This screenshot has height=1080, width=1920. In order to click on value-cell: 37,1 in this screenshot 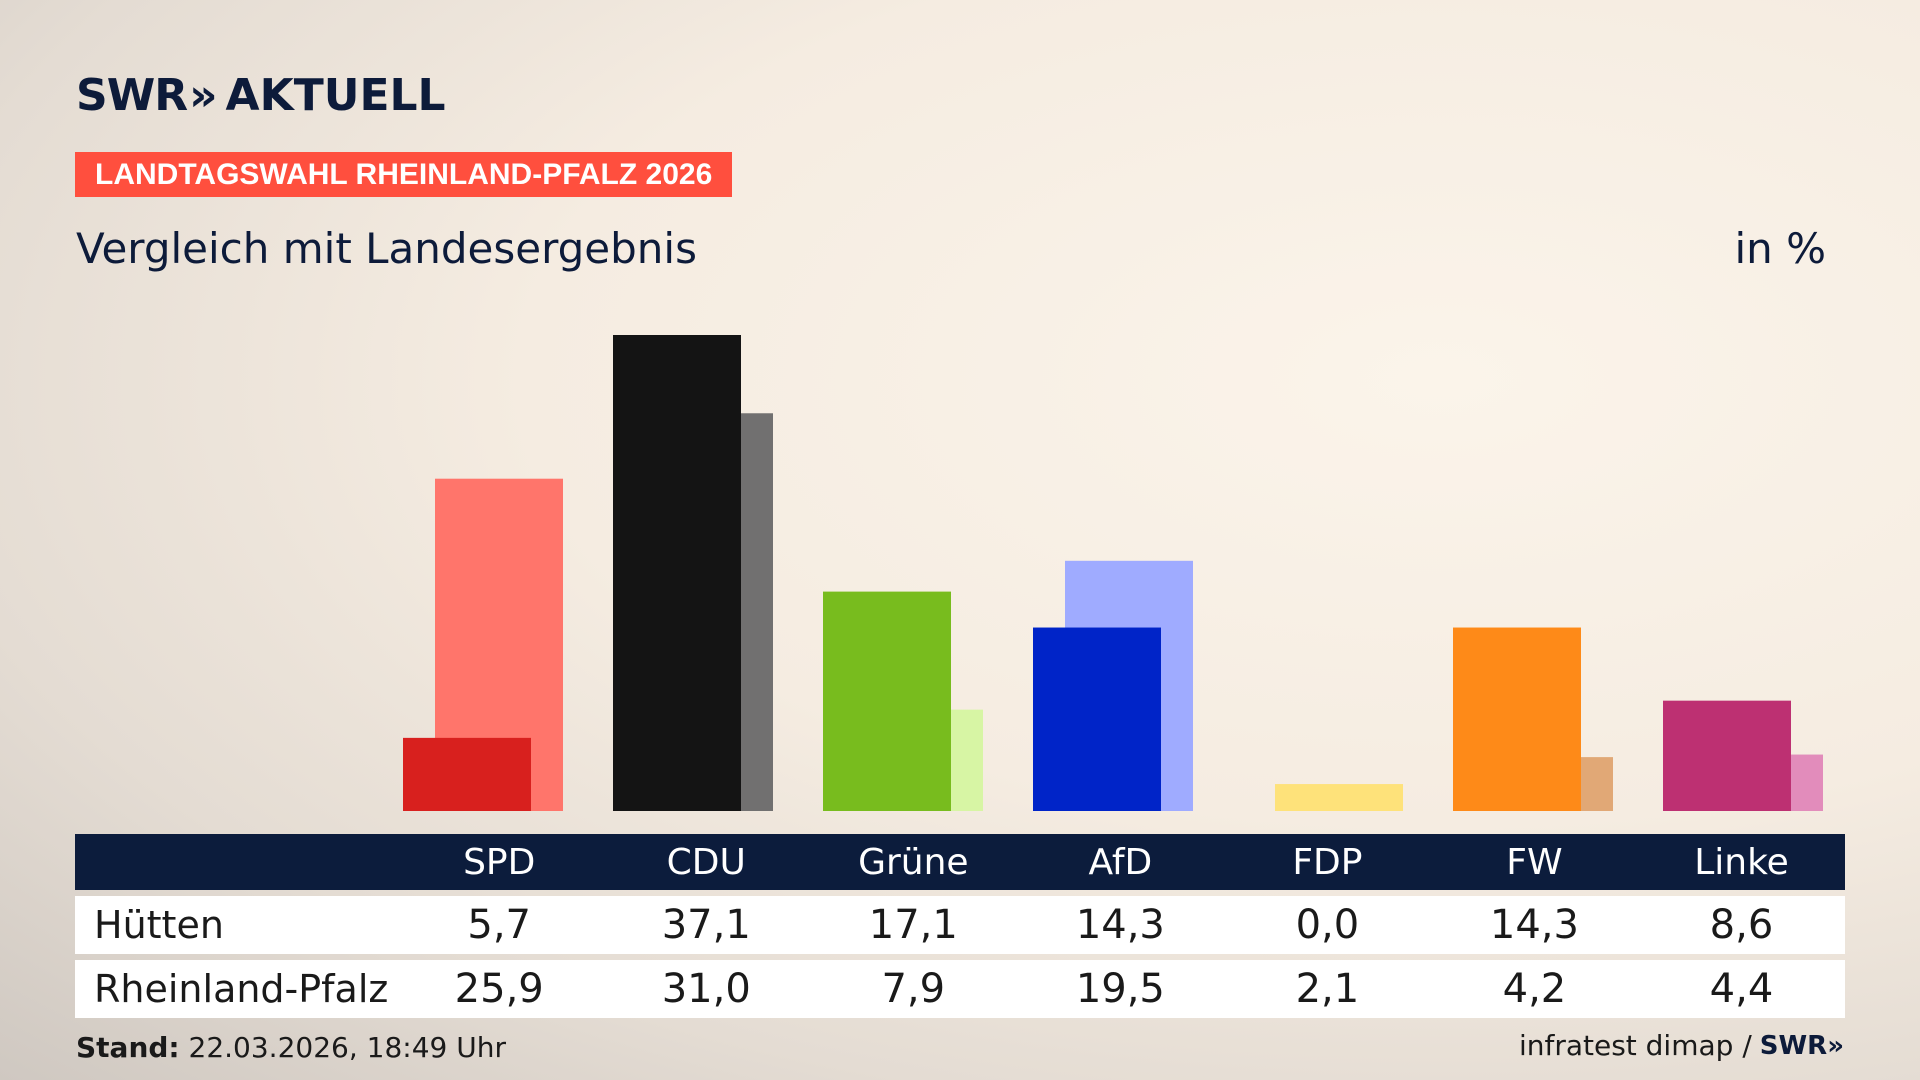, I will do `click(706, 925)`.